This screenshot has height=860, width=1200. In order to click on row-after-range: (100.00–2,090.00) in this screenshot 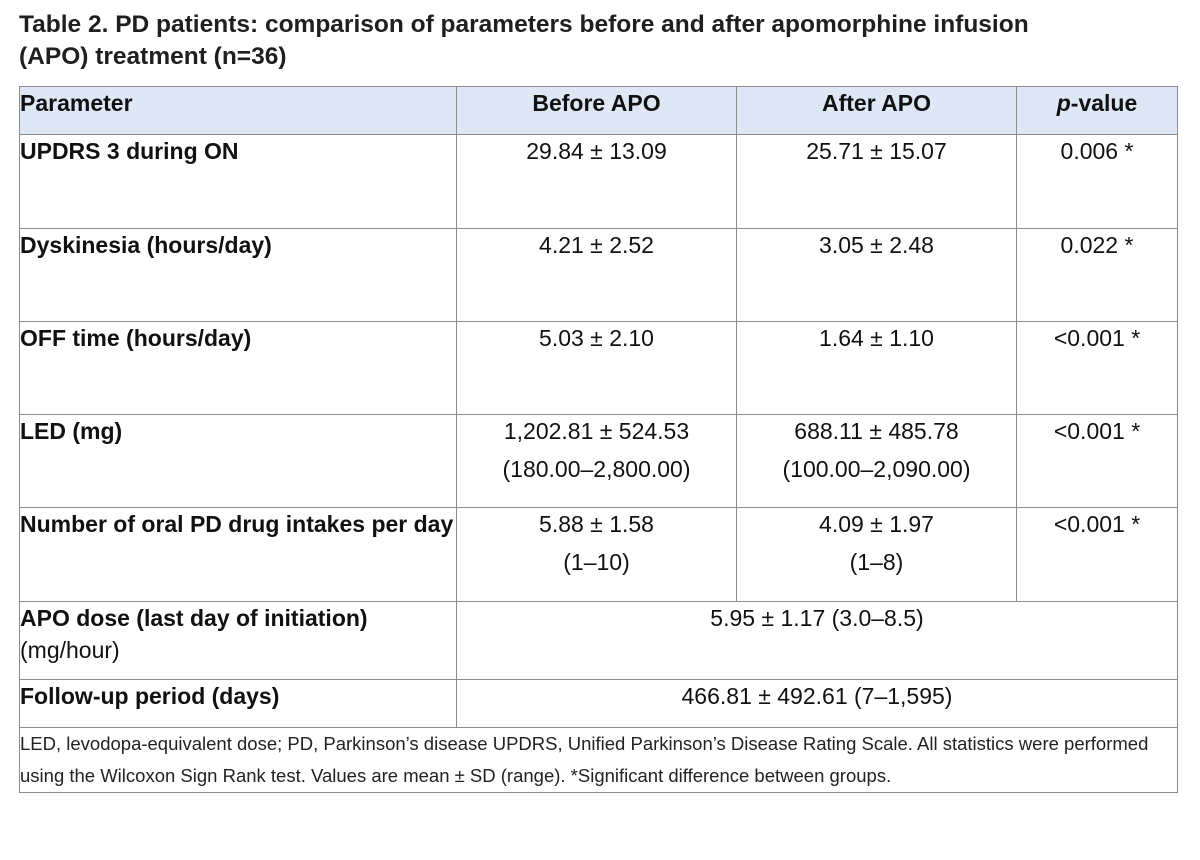, I will do `click(876, 469)`.